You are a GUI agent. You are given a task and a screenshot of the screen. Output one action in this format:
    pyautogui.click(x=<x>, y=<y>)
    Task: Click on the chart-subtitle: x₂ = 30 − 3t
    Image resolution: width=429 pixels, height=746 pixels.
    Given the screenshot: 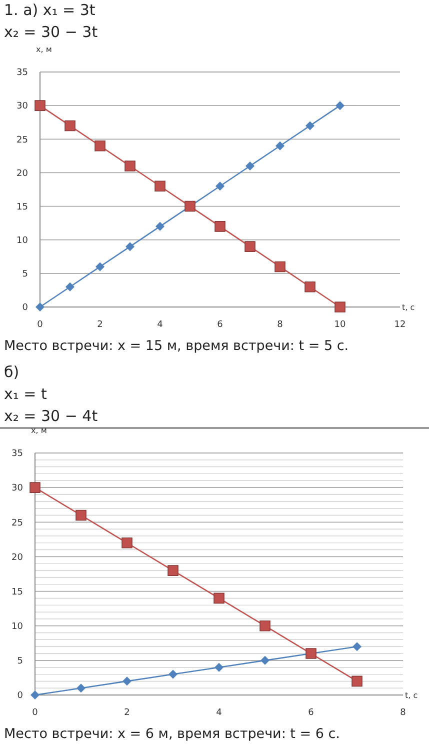 What is the action you would take?
    pyautogui.click(x=51, y=32)
    